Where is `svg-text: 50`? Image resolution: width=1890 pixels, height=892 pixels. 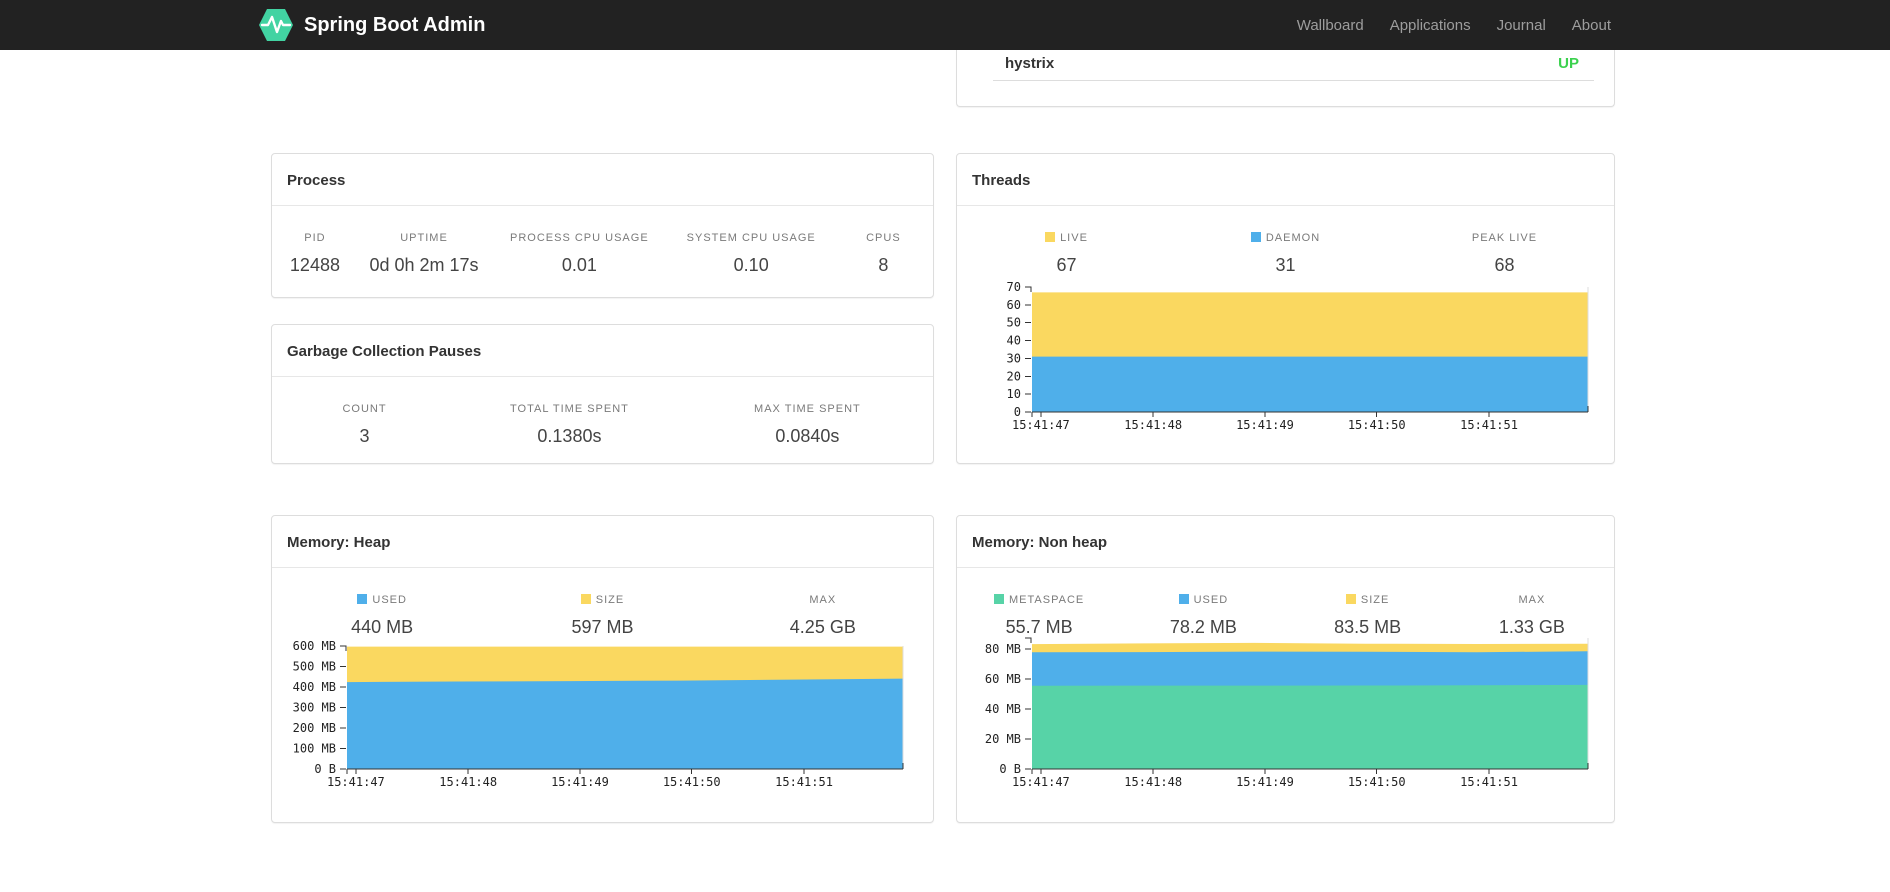
svg-text: 50 is located at coordinates (1014, 323).